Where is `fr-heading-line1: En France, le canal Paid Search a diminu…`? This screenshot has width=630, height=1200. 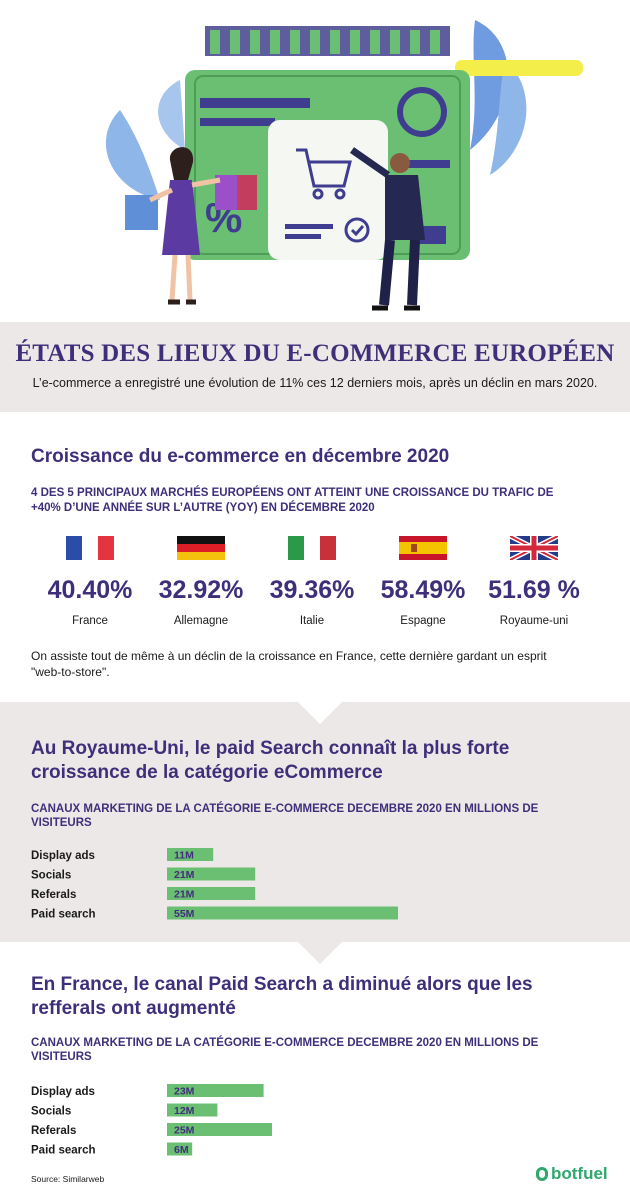
fr-heading-line1: En France, le canal Paid Search a diminu… is located at coordinates (282, 984).